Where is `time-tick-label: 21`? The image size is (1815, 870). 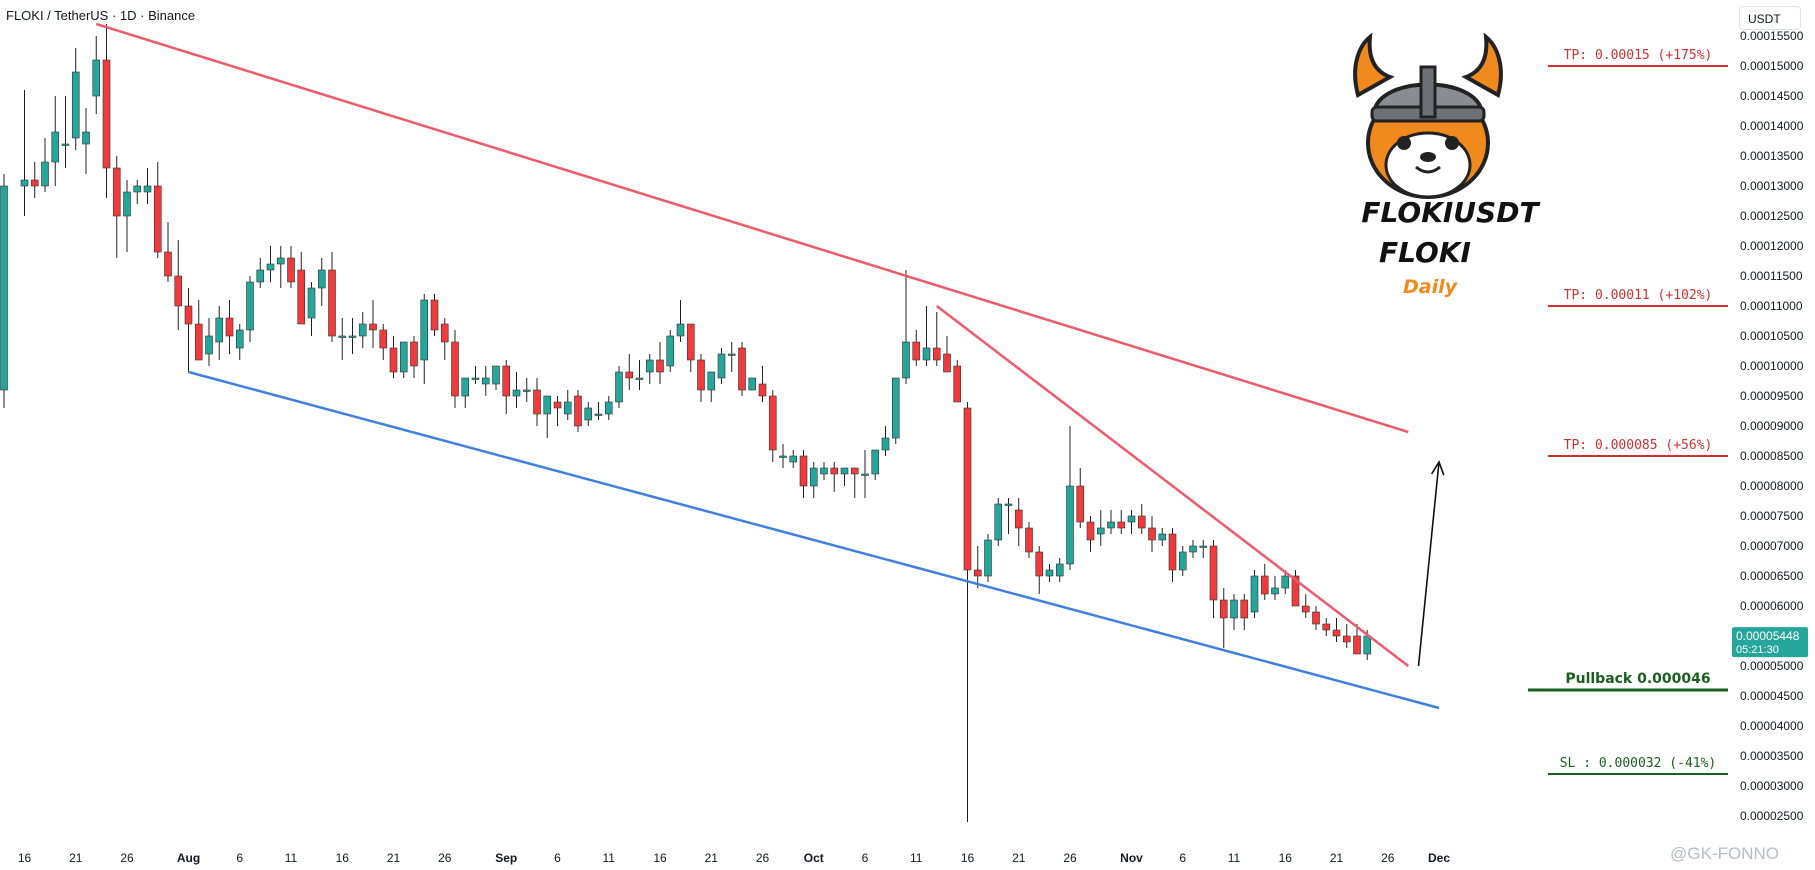 time-tick-label: 21 is located at coordinates (1337, 858).